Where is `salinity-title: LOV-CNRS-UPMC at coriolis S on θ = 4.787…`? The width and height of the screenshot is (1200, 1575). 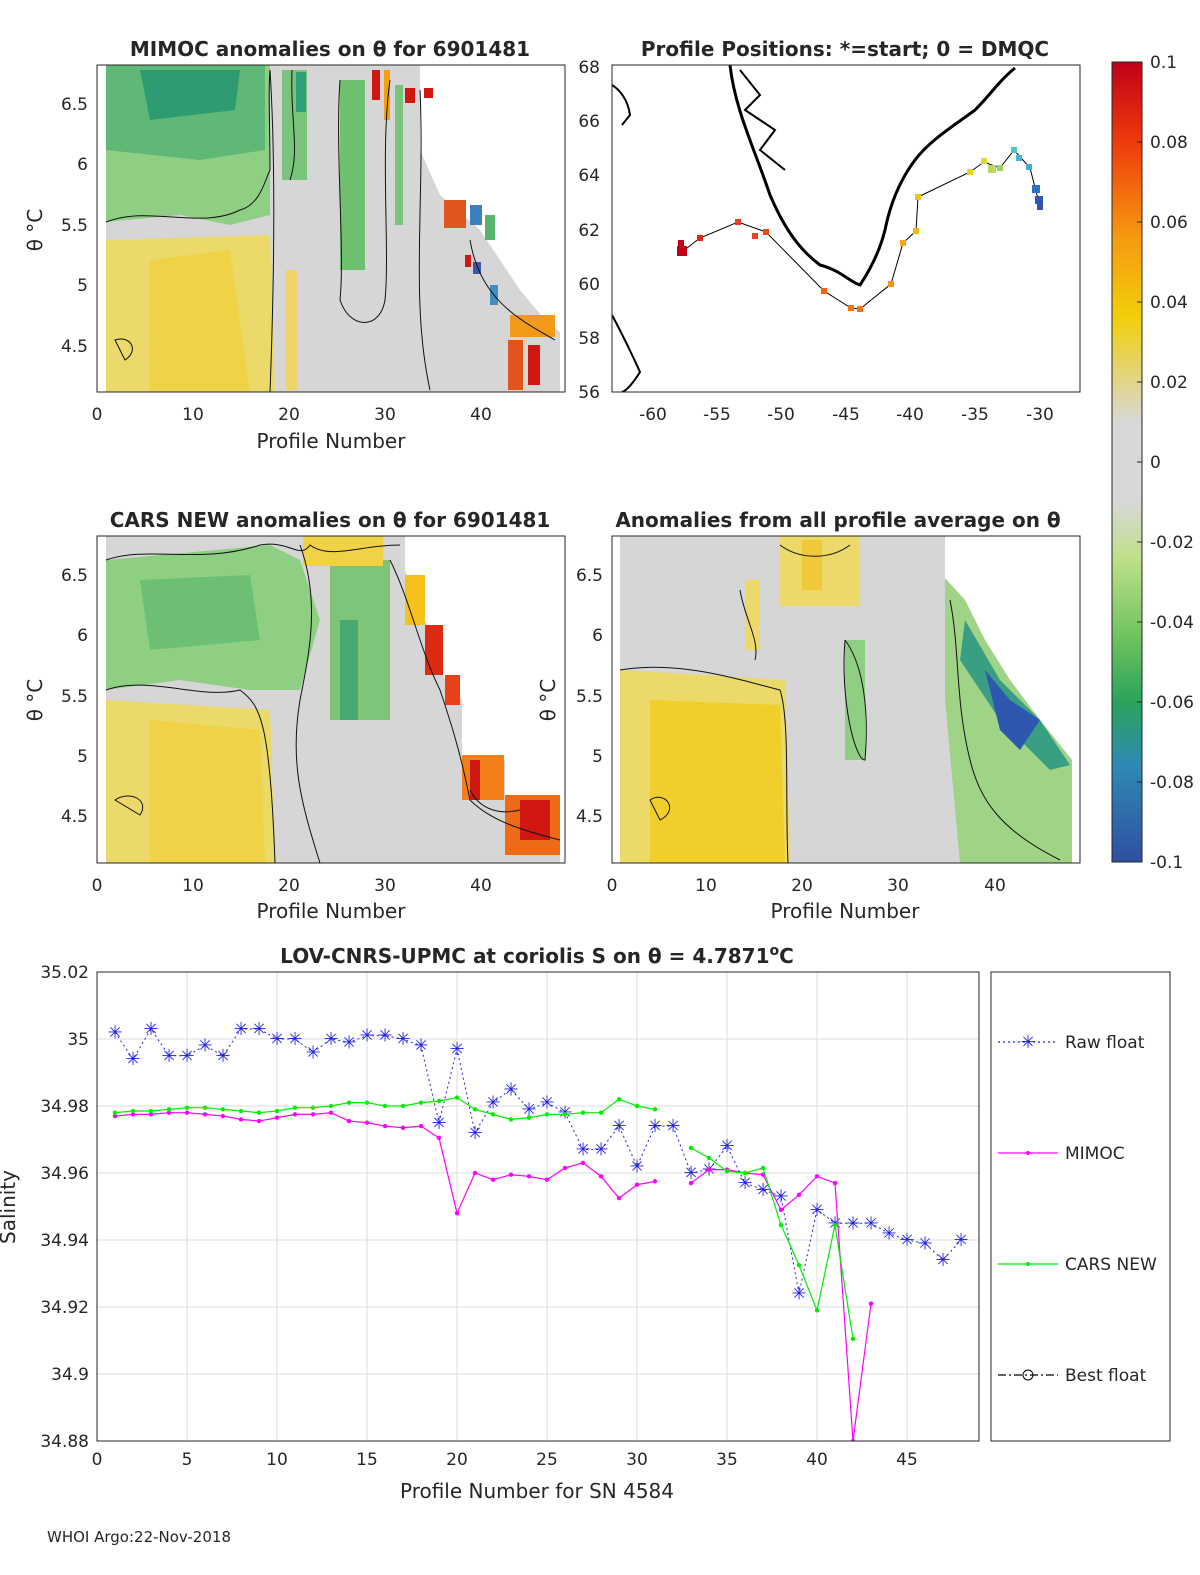 salinity-title: LOV-CNRS-UPMC at coriolis S on θ = 4.787… is located at coordinates (537, 955).